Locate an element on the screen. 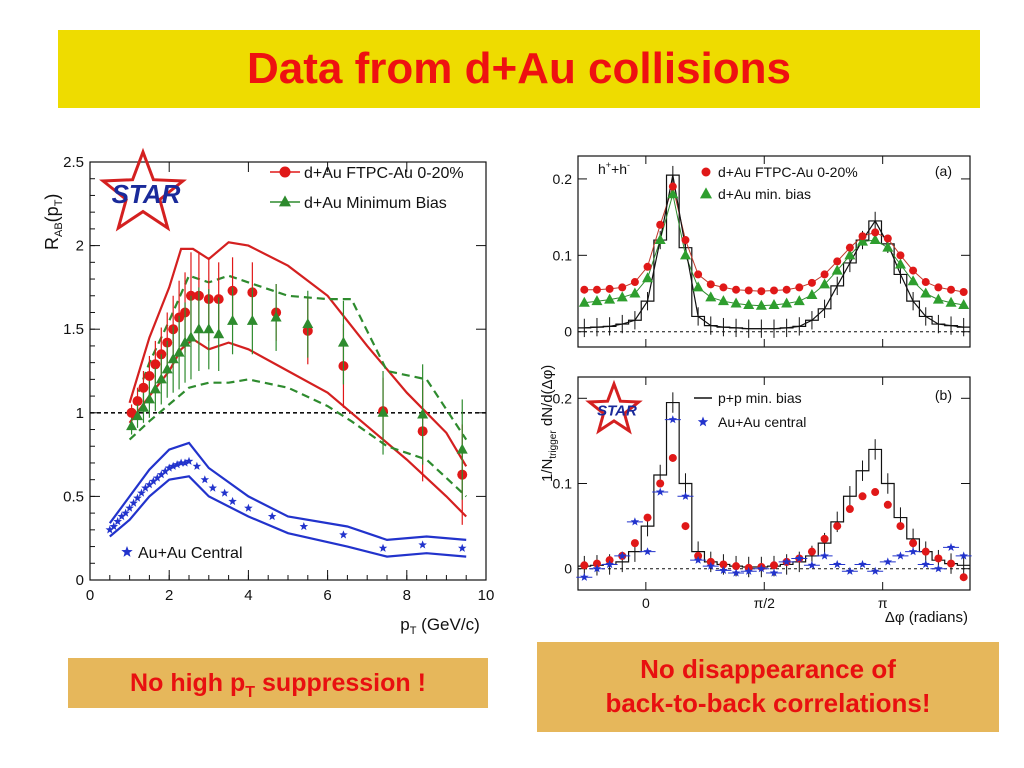  band-2-lower is located at coordinates (288, 516).